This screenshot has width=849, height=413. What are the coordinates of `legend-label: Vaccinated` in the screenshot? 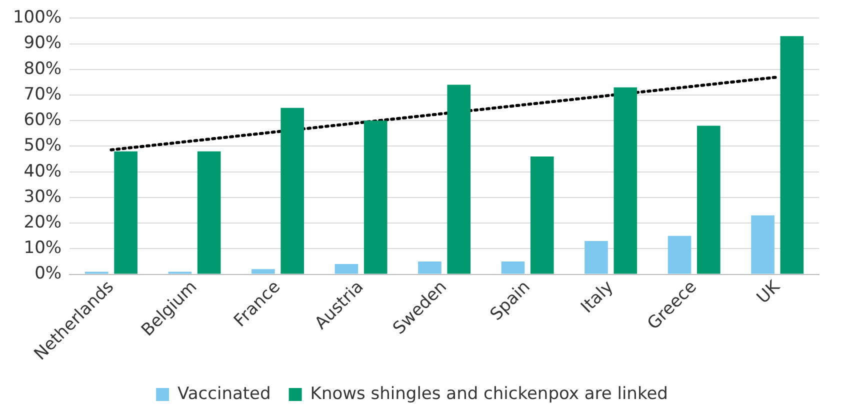 It's located at (224, 394).